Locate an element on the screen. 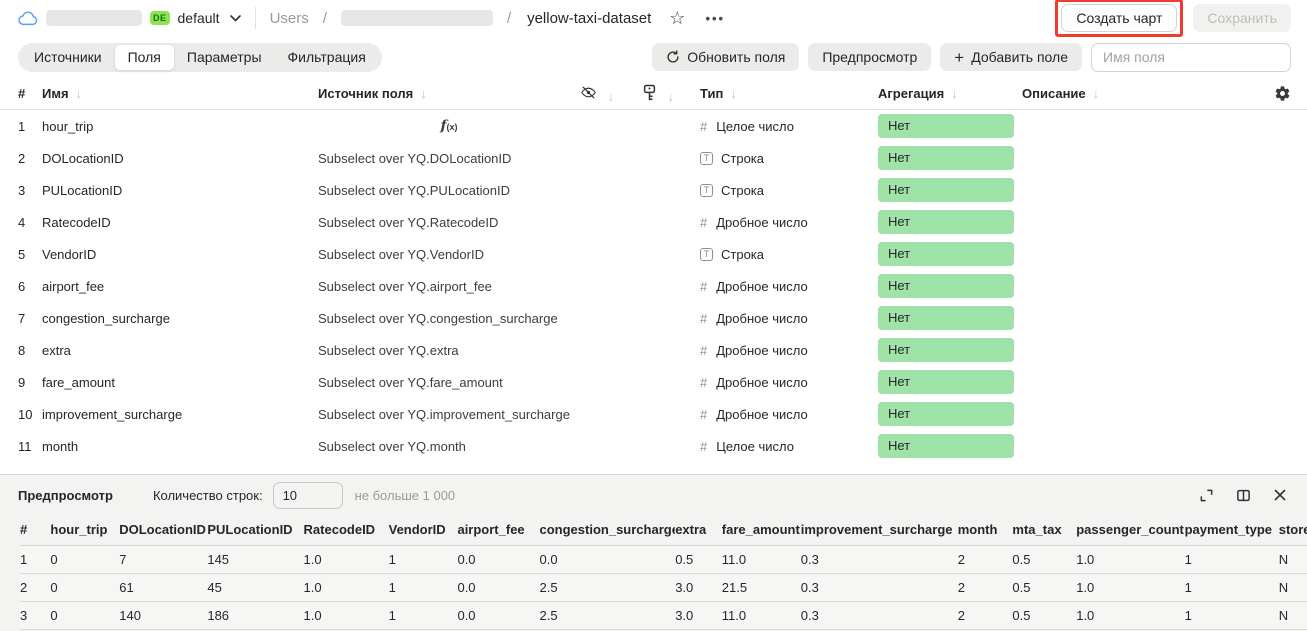  create-chart-button: Создать чарт is located at coordinates (1119, 18).